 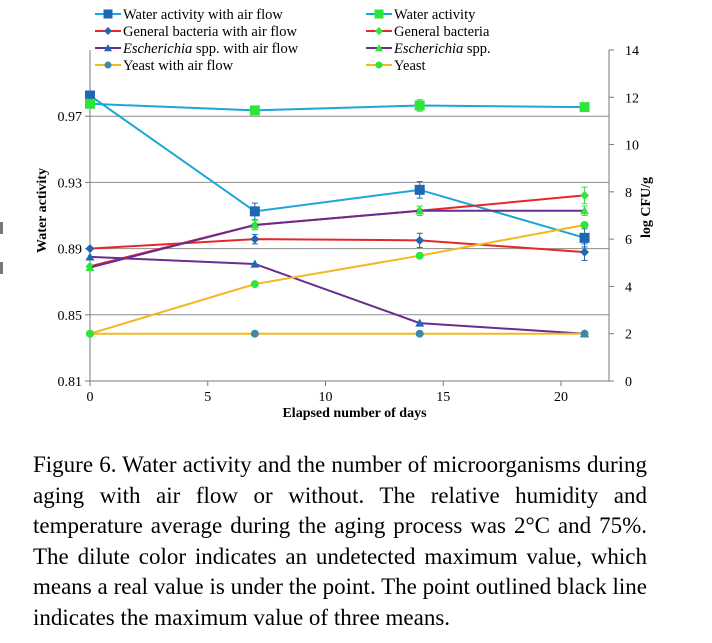 I want to click on y-tick-label: 0.89, so click(x=70, y=250).